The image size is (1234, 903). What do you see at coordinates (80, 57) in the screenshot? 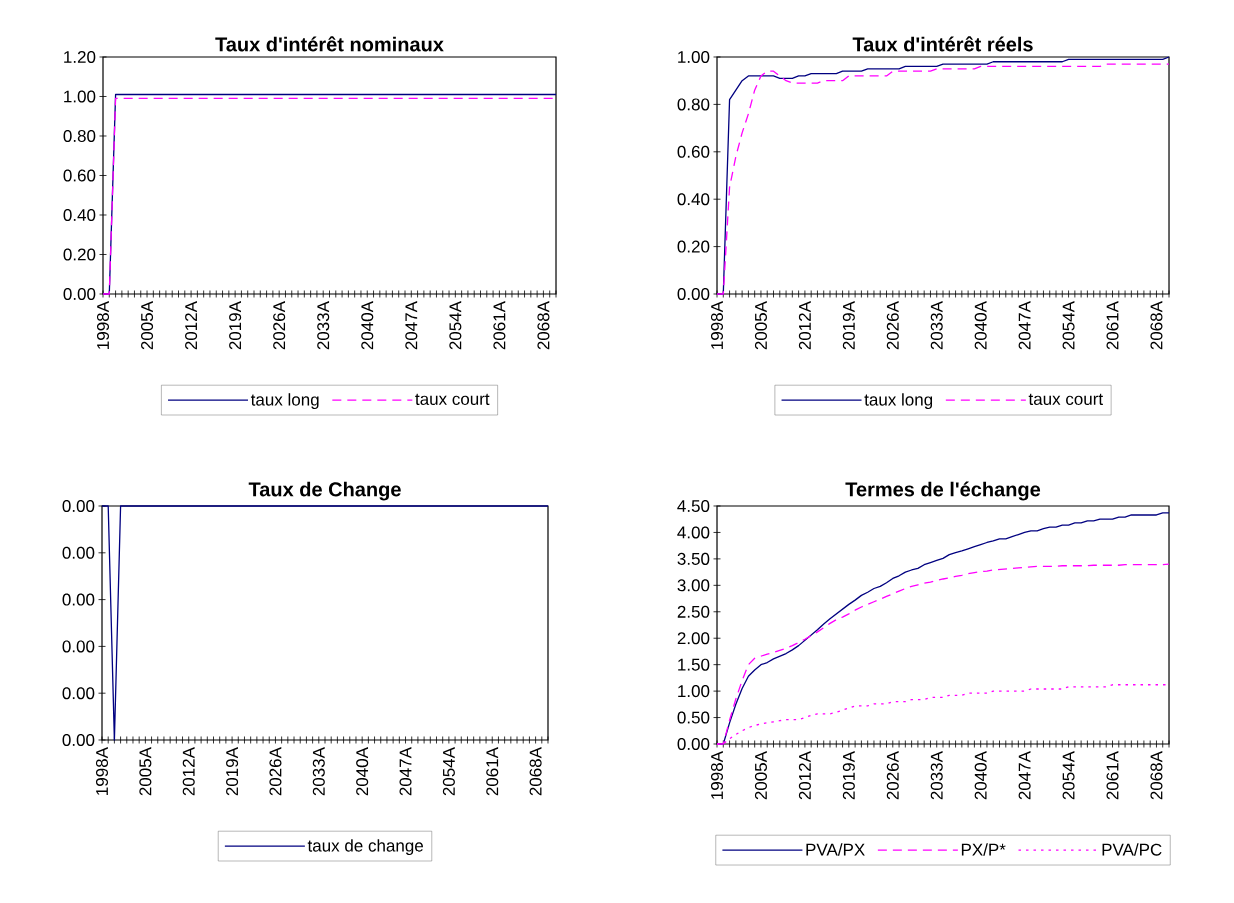
I see `y-tick-label: 1.20` at bounding box center [80, 57].